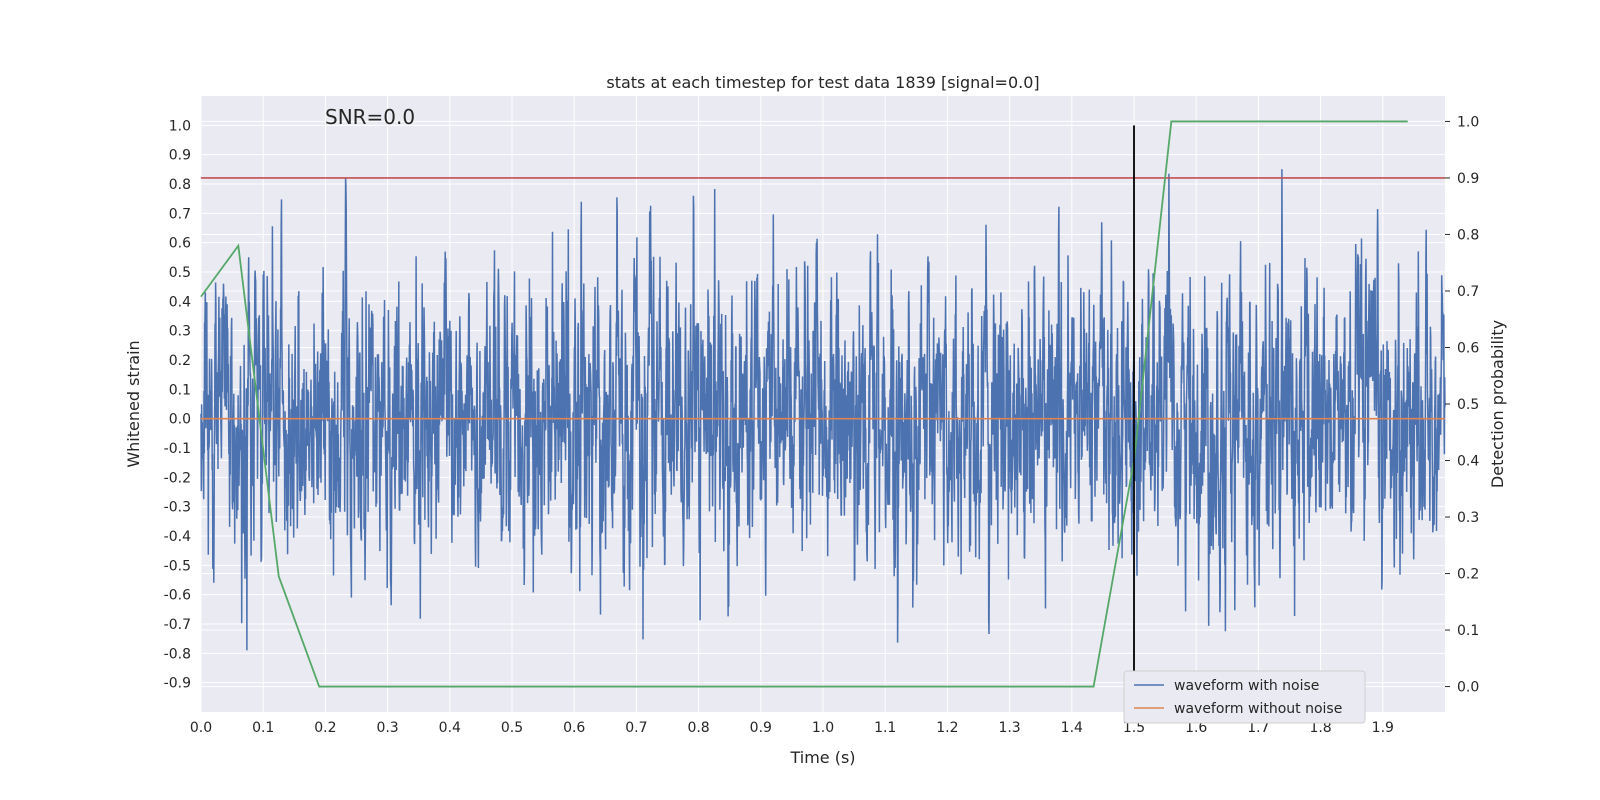 The height and width of the screenshot is (800, 1600). Describe the element at coordinates (636, 728) in the screenshot. I see `x-tick-label: 0.7` at that location.